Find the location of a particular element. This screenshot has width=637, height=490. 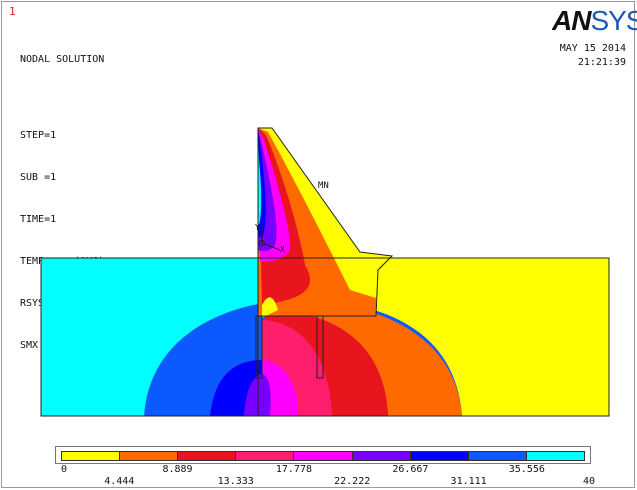

legend-tick-top: 35.556 is located at coordinates (526, 469).